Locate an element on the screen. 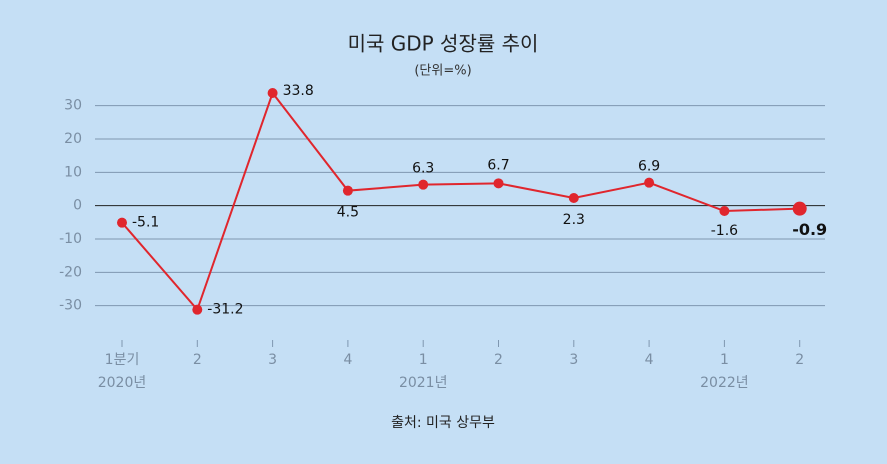 The height and width of the screenshot is (464, 887). y-tick-label: 0 is located at coordinates (77, 206).